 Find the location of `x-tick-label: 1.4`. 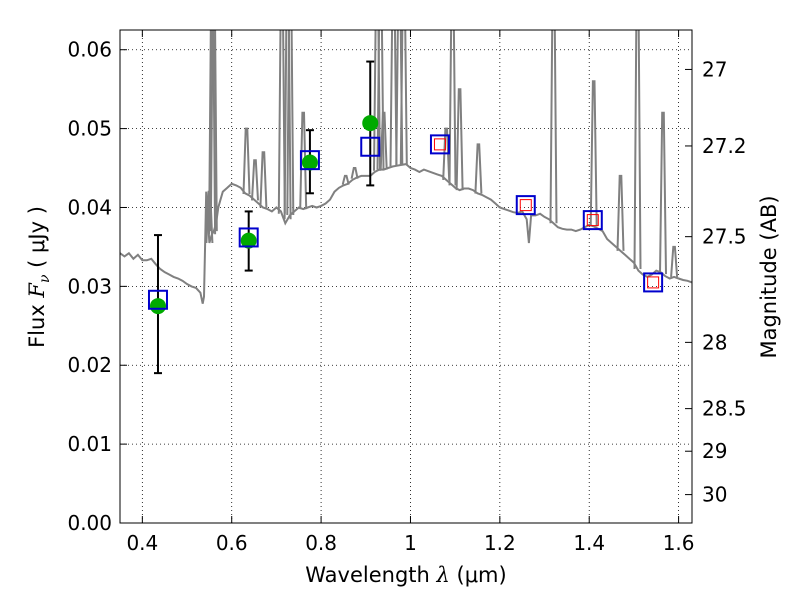

x-tick-label: 1.4 is located at coordinates (589, 543).